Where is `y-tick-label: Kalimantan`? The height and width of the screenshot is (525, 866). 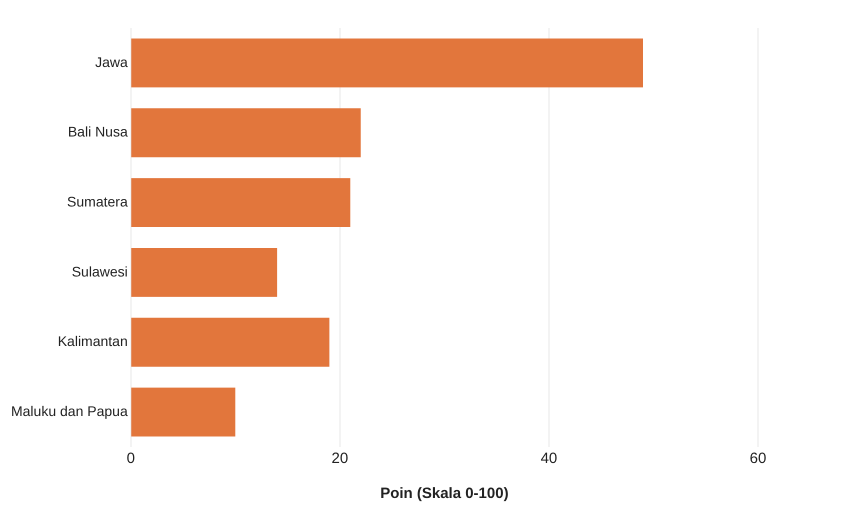 y-tick-label: Kalimantan is located at coordinates (93, 341).